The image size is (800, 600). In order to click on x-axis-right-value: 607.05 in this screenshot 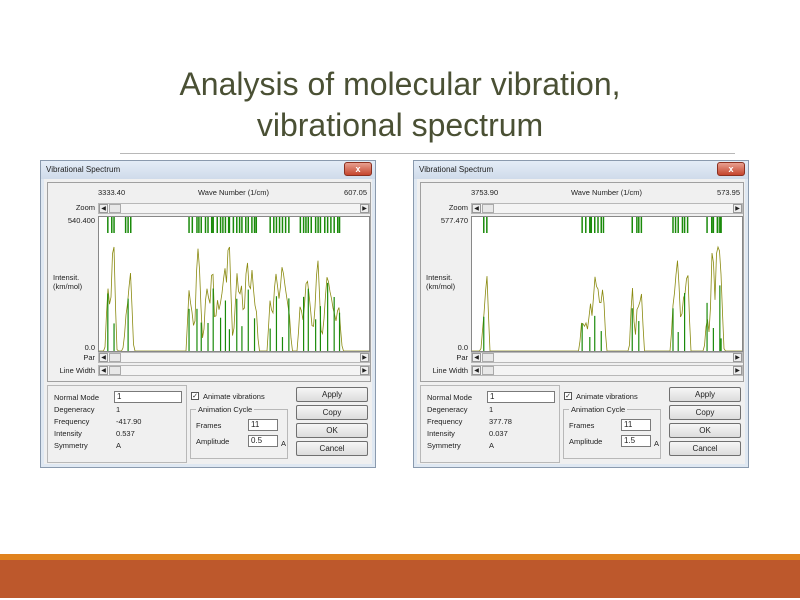, I will do `click(355, 192)`.